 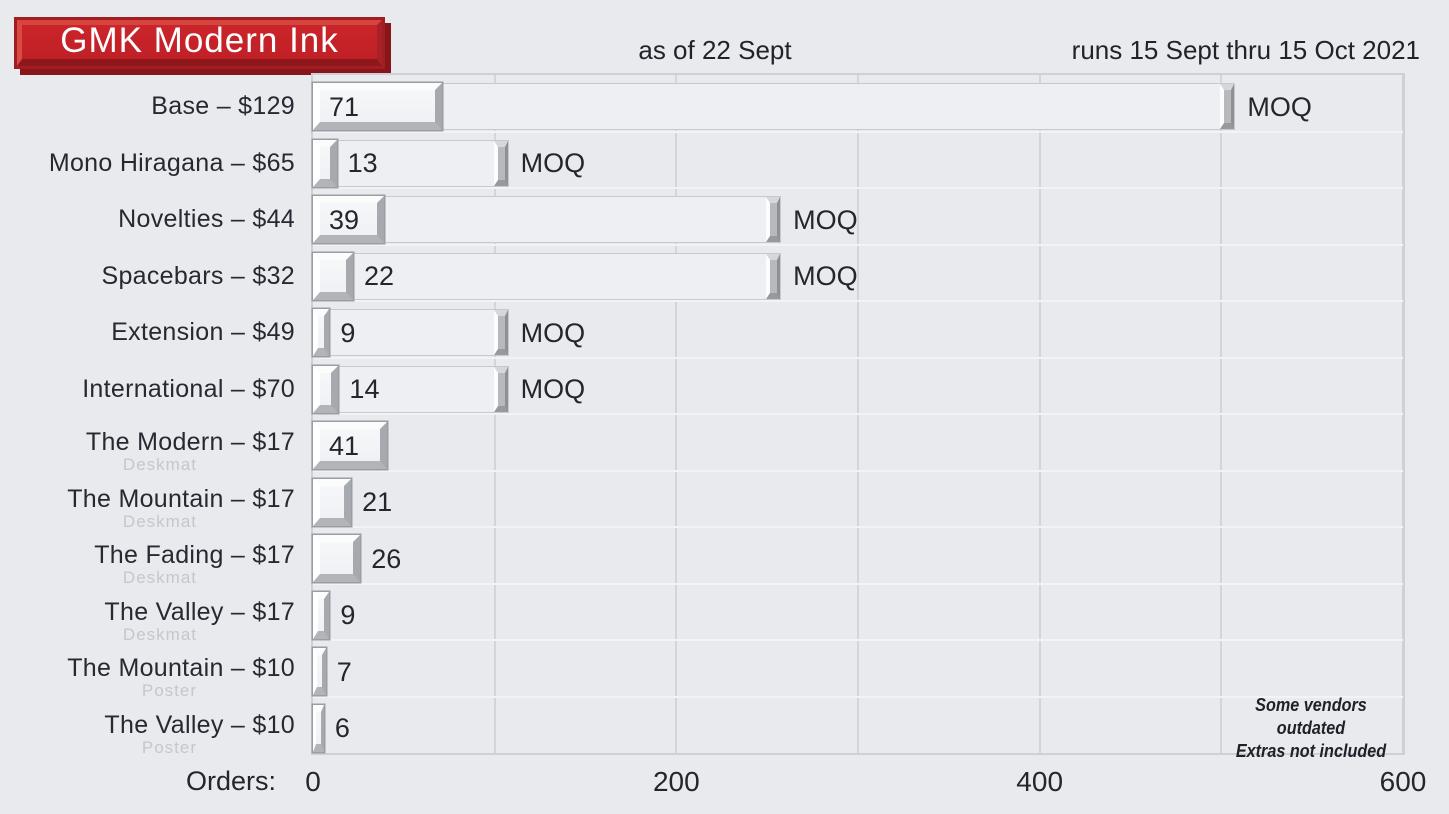 What do you see at coordinates (190, 442) in the screenshot?
I see `row-label: The Modern – $17` at bounding box center [190, 442].